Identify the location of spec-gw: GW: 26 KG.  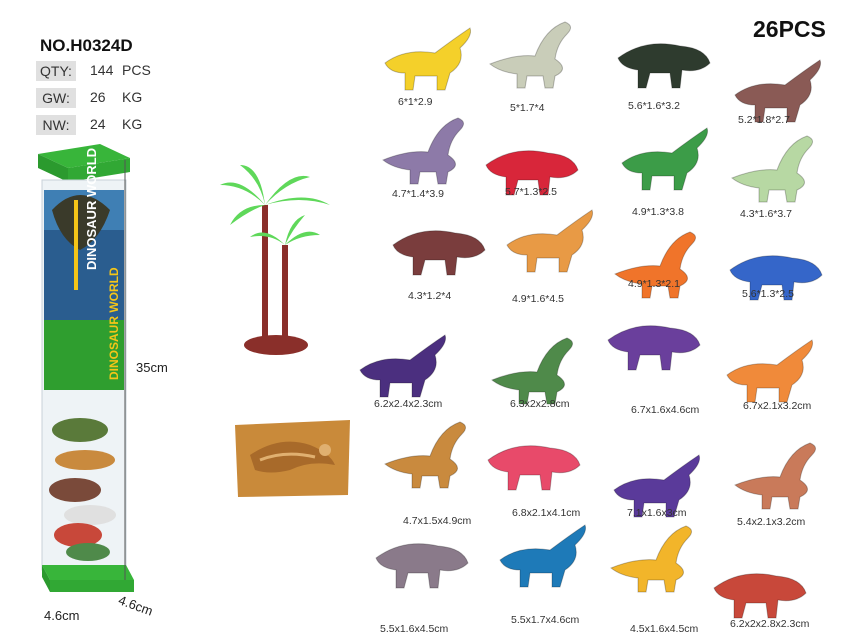
(106, 99).